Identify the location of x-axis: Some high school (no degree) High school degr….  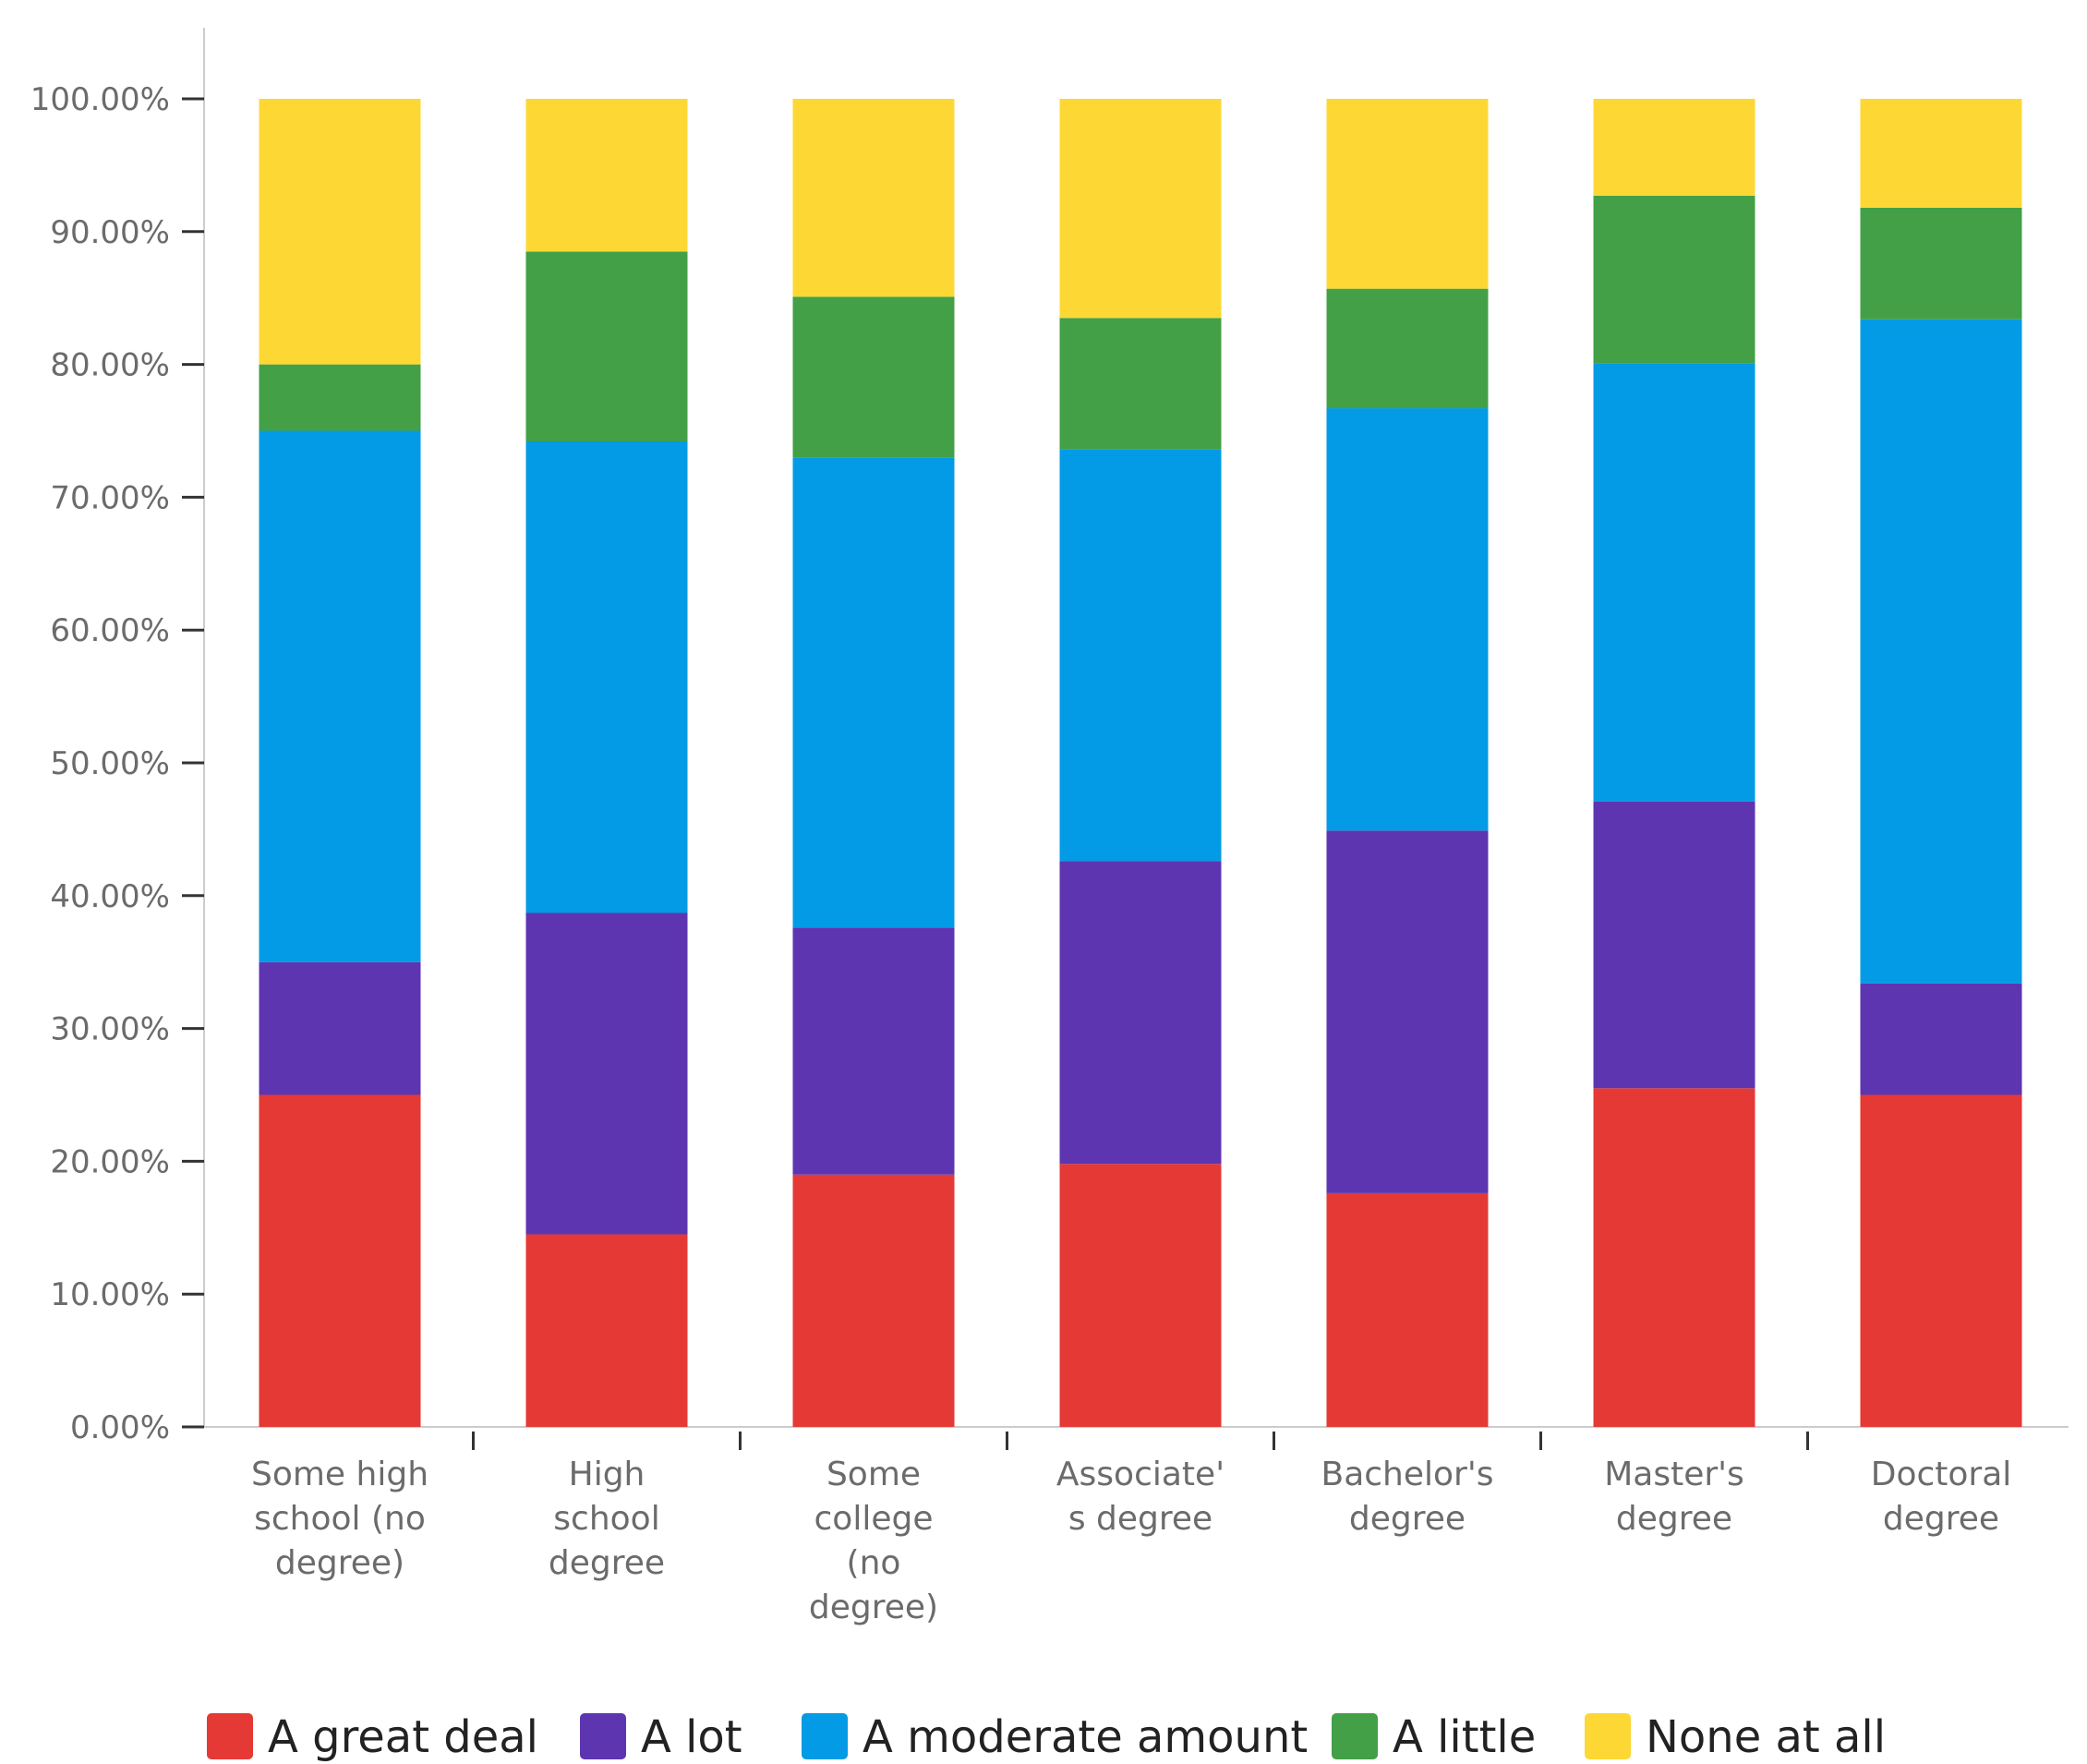
(1131, 1529).